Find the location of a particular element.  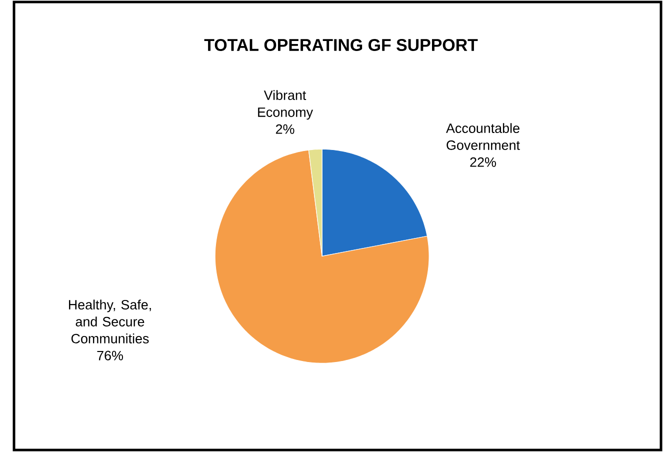

data-label: 2% is located at coordinates (285, 129).